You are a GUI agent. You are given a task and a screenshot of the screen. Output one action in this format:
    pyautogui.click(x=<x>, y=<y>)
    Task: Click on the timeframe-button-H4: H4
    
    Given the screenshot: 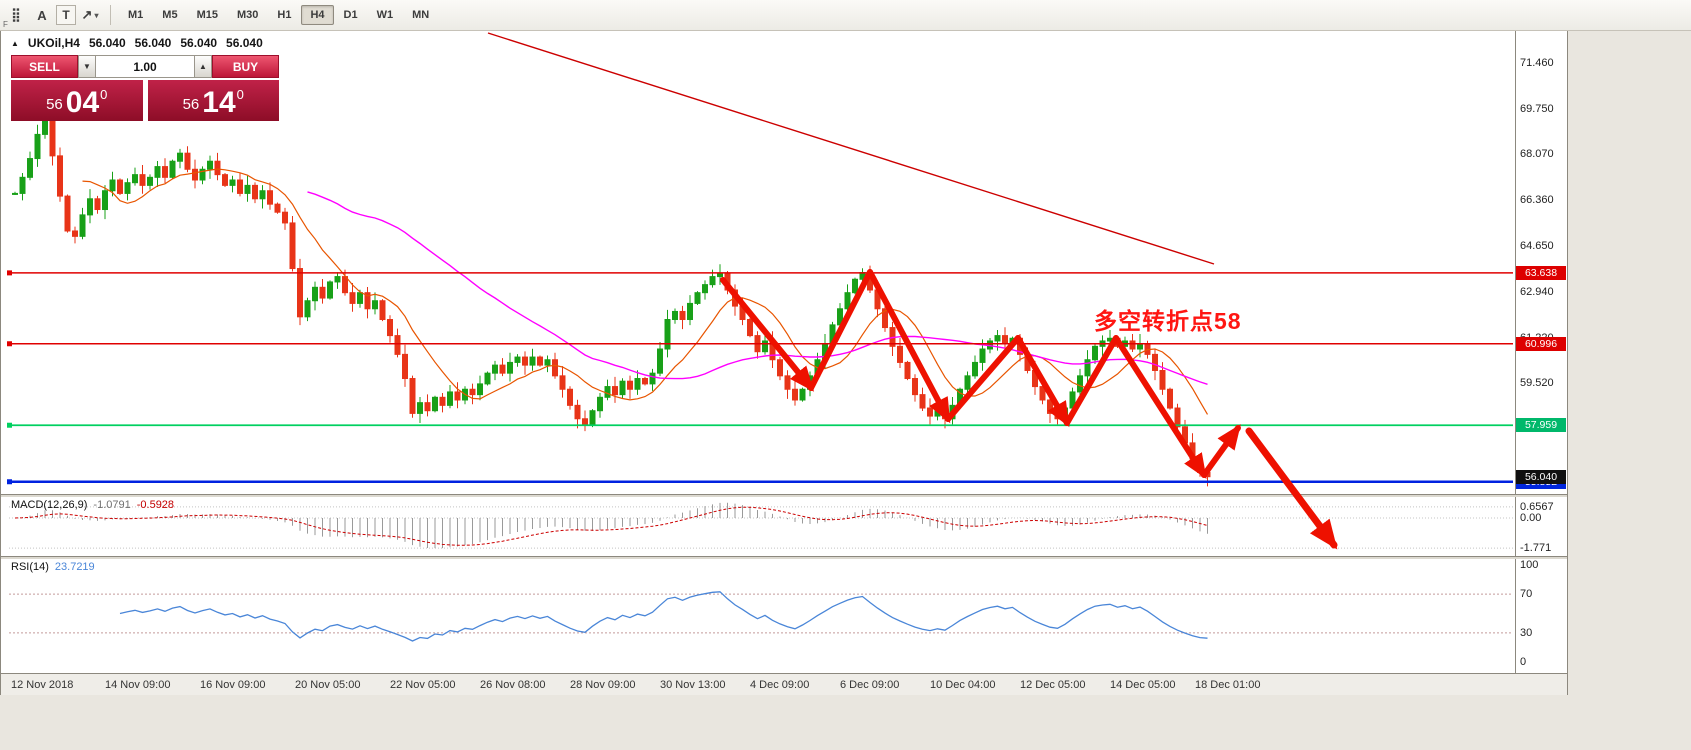 What is the action you would take?
    pyautogui.click(x=317, y=15)
    